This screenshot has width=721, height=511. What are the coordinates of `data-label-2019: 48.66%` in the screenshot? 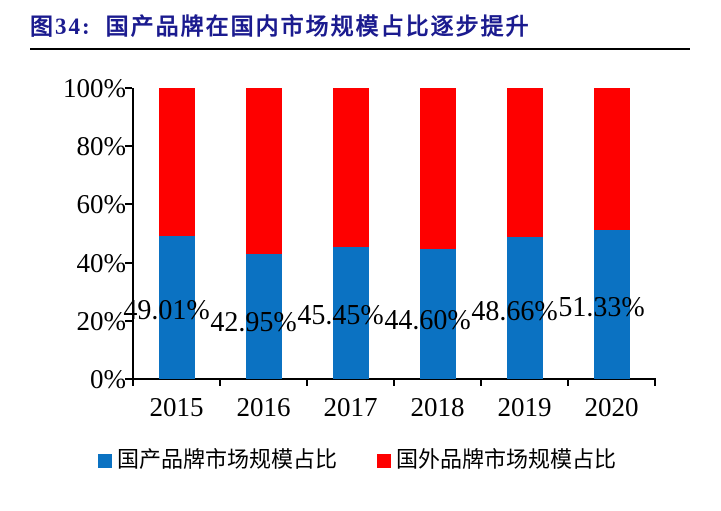 It's located at (514, 311).